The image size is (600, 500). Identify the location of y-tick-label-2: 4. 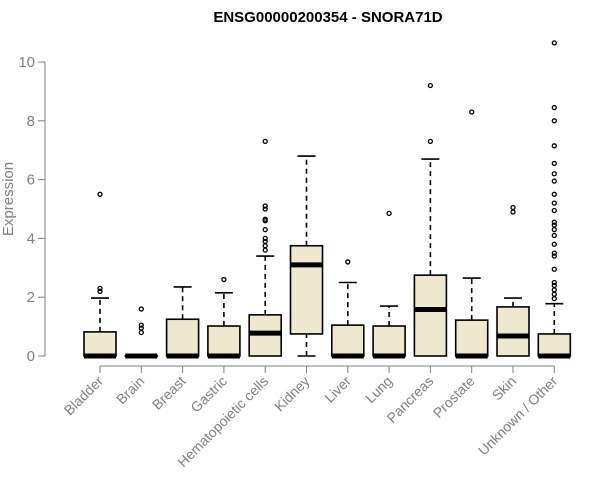
(31, 238).